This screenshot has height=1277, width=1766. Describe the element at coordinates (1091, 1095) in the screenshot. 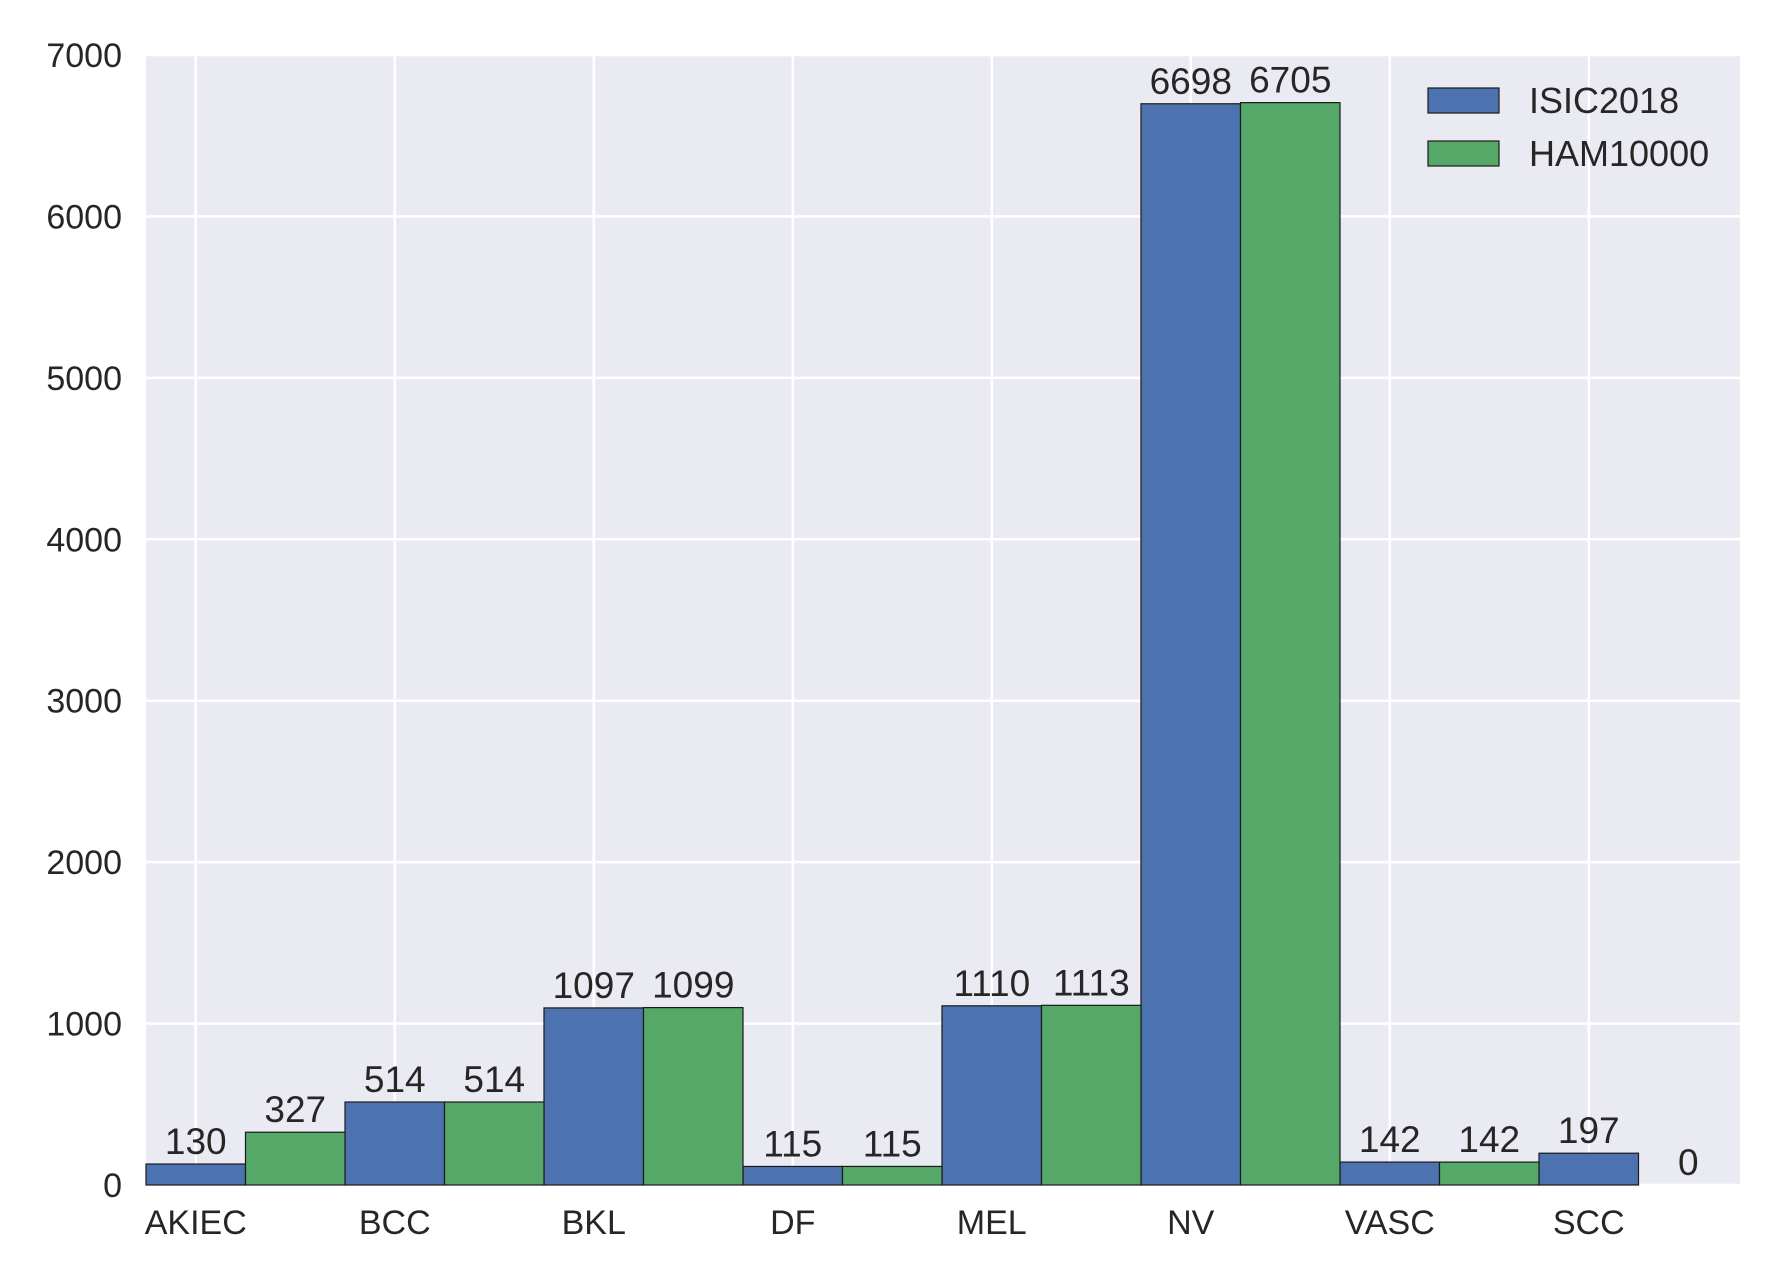

I see `bar-ham10000-mel` at that location.